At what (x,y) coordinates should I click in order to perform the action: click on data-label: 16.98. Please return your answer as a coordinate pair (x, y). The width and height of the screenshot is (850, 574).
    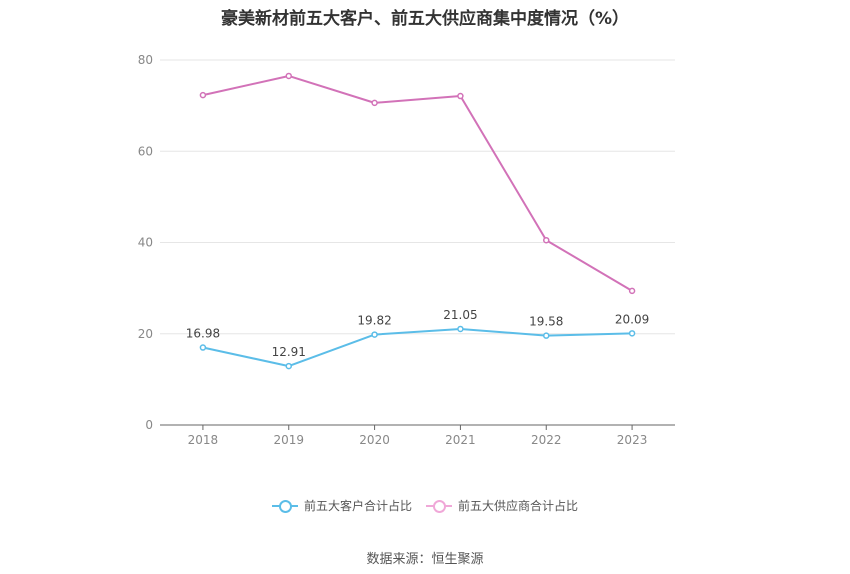
    Looking at the image, I should click on (203, 334).